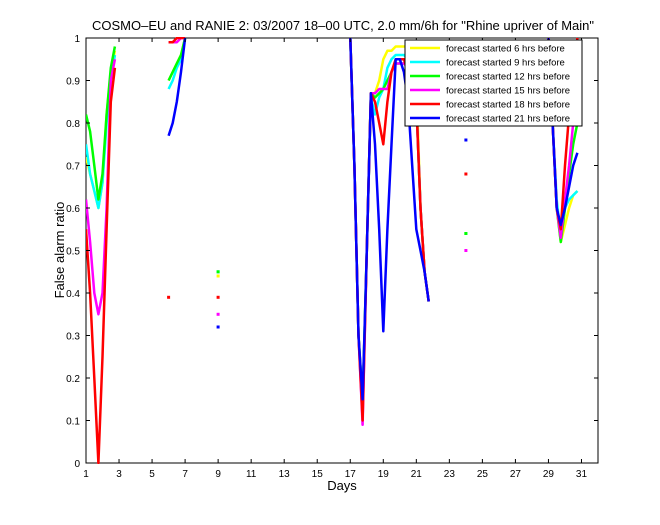 This screenshot has width=660, height=525. What do you see at coordinates (73, 337) in the screenshot?
I see `y-tick-label: 0.3` at bounding box center [73, 337].